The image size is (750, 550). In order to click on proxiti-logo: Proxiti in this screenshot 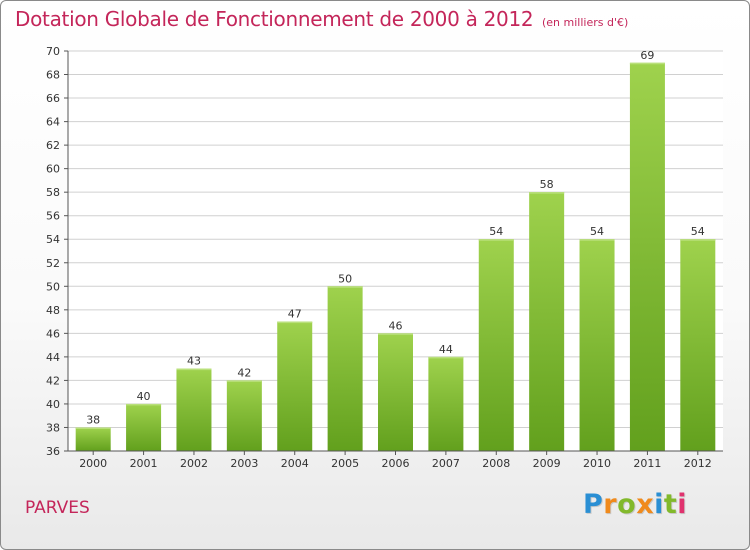, I will do `click(635, 504)`.